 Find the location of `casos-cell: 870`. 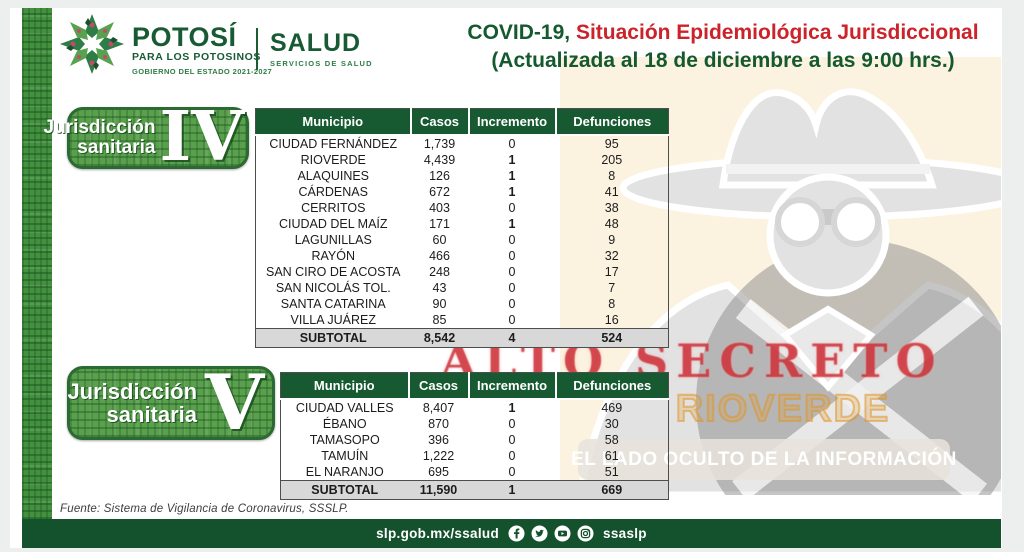

casos-cell: 870 is located at coordinates (438, 424).